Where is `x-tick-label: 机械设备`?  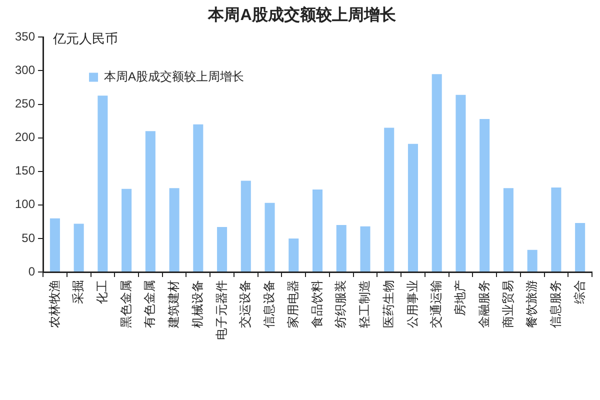
x-tick-label: 机械设备 is located at coordinates (197, 304).